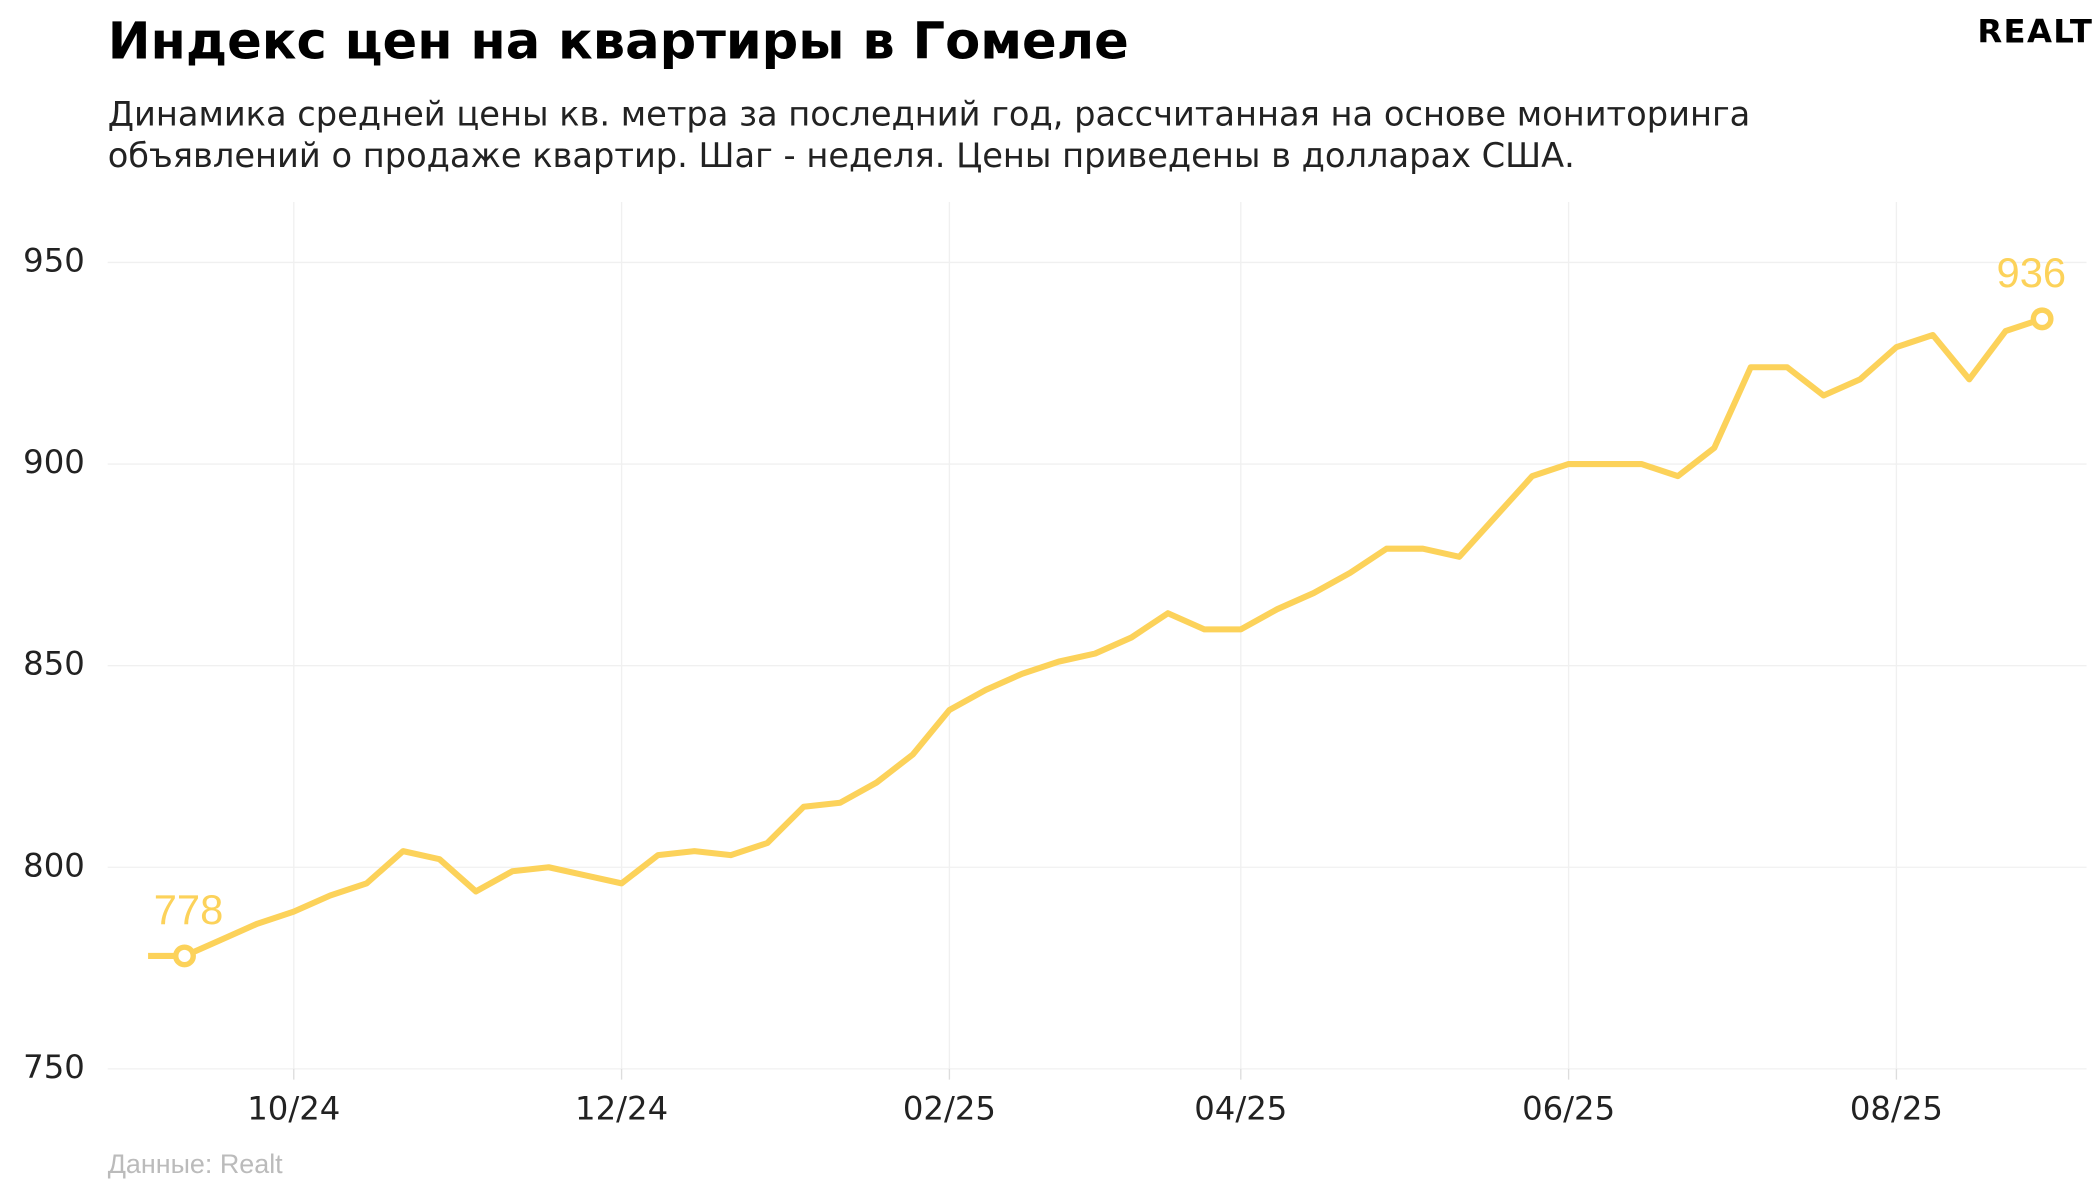  I want to click on y-tick-label: 750, so click(54, 1067).